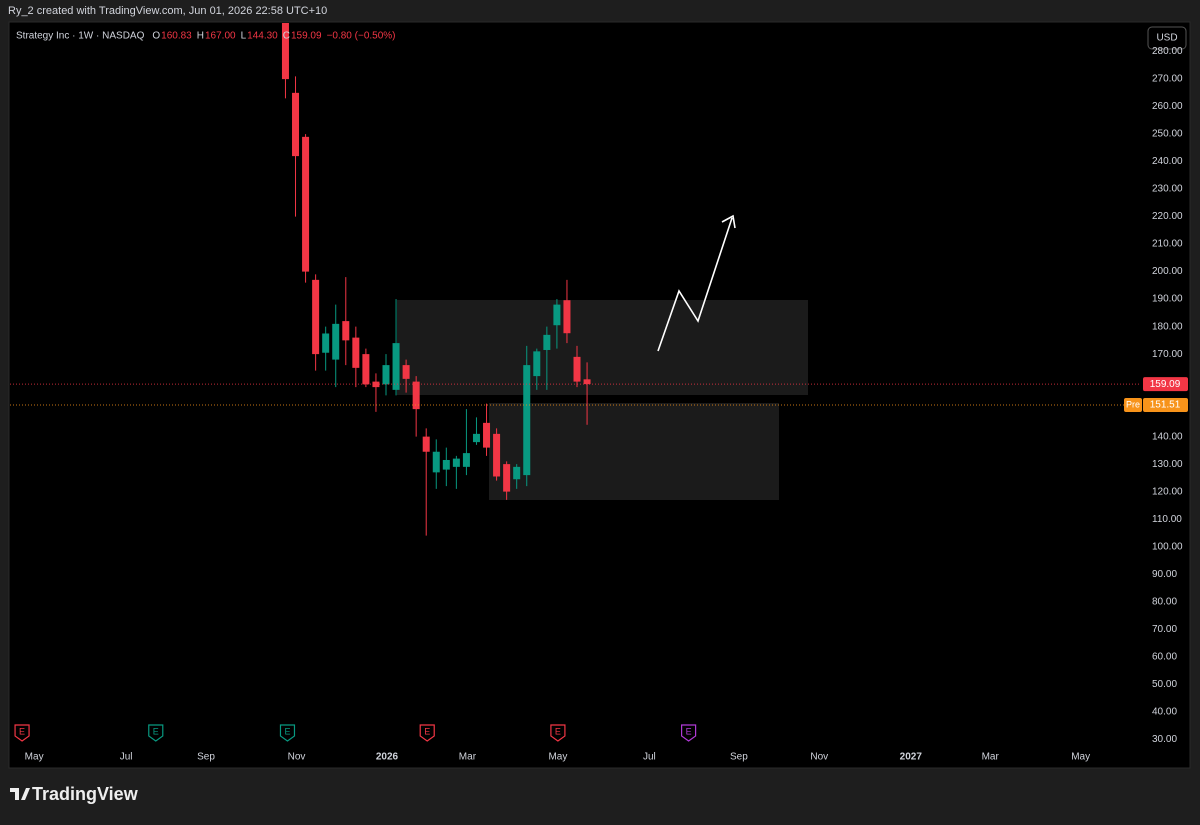 The height and width of the screenshot is (825, 1200). What do you see at coordinates (1167, 244) in the screenshot?
I see `y-tick-label: 210.00` at bounding box center [1167, 244].